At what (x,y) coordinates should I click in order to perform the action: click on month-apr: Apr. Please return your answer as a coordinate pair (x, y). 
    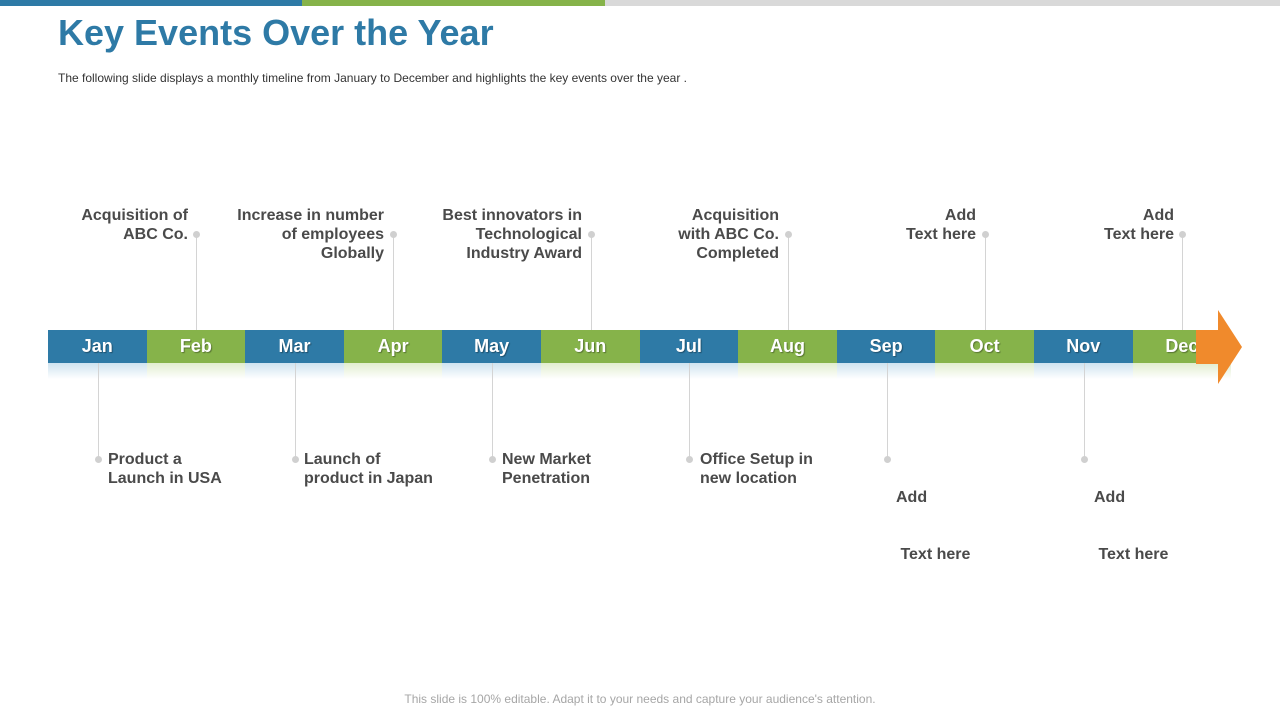
    Looking at the image, I should click on (393, 354).